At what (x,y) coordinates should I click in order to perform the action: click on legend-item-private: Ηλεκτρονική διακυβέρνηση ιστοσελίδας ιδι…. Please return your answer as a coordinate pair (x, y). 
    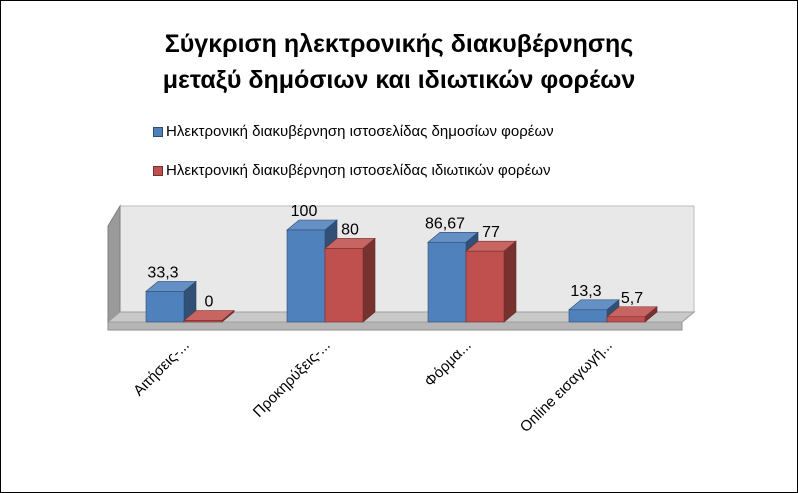
    Looking at the image, I should click on (353, 171).